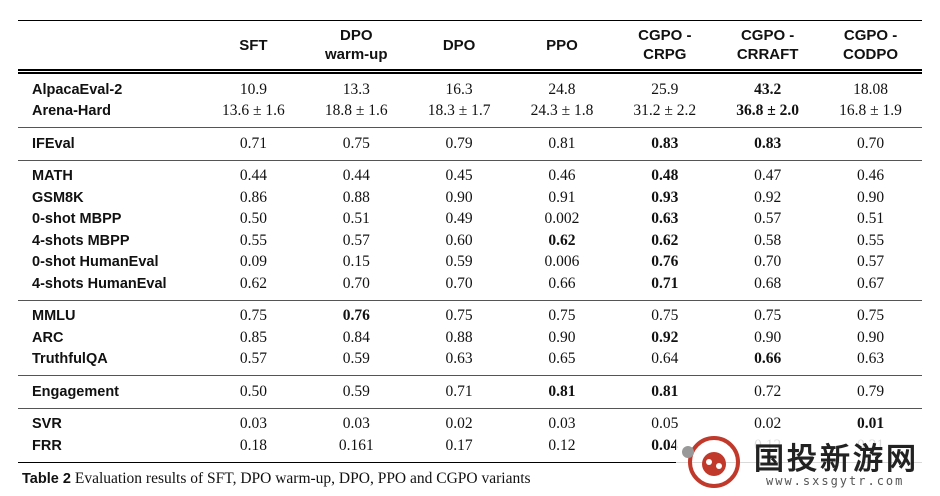 This screenshot has width=940, height=496. I want to click on value-cell: 0.50, so click(253, 391).